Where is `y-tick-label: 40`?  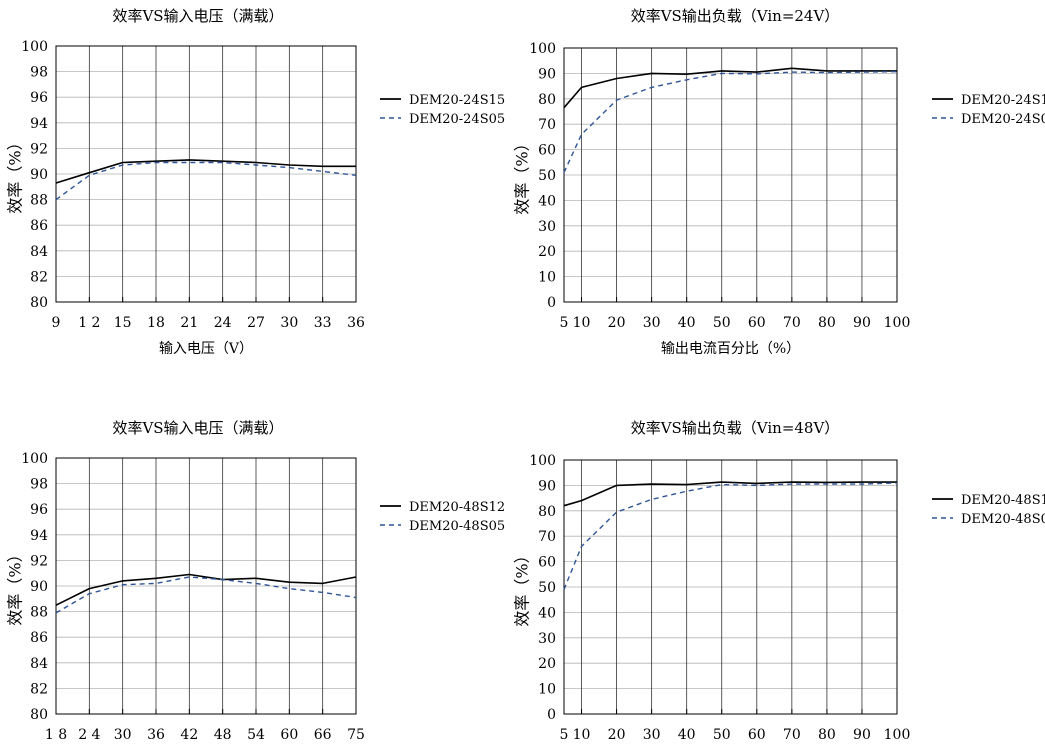 y-tick-label: 40 is located at coordinates (547, 613).